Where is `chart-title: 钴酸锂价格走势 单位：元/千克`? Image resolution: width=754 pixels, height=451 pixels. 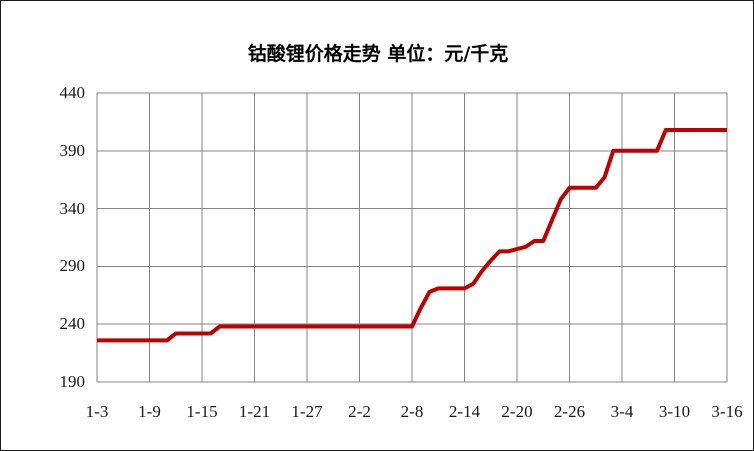
chart-title: 钴酸锂价格走势 单位：元/千克 is located at coordinates (378, 54).